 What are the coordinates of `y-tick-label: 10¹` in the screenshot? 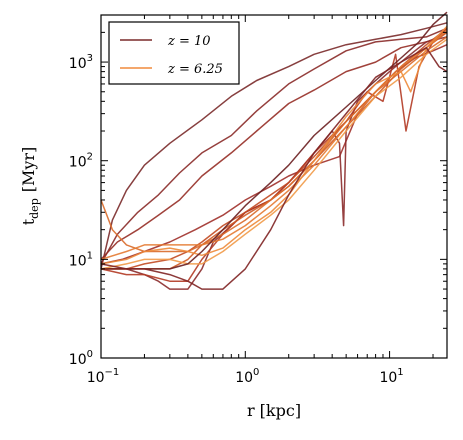 It's located at (81, 259).